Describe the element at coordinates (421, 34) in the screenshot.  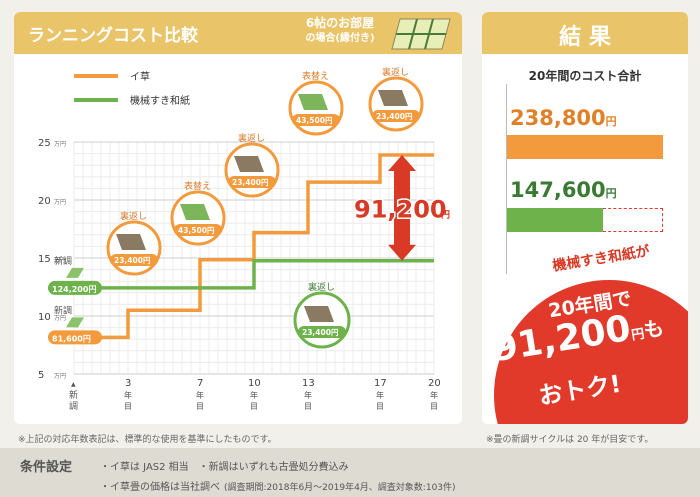
I see `tatami-icon` at that location.